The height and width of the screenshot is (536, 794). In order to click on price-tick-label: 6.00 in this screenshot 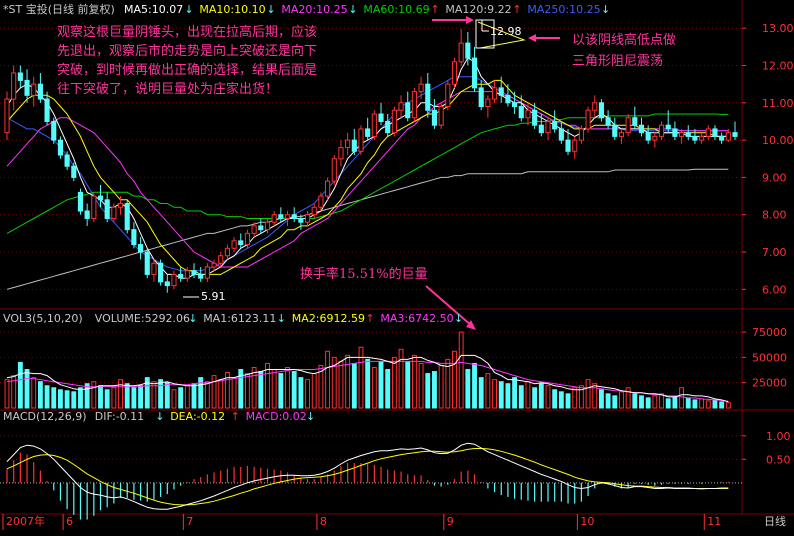, I will do `click(774, 289)`.